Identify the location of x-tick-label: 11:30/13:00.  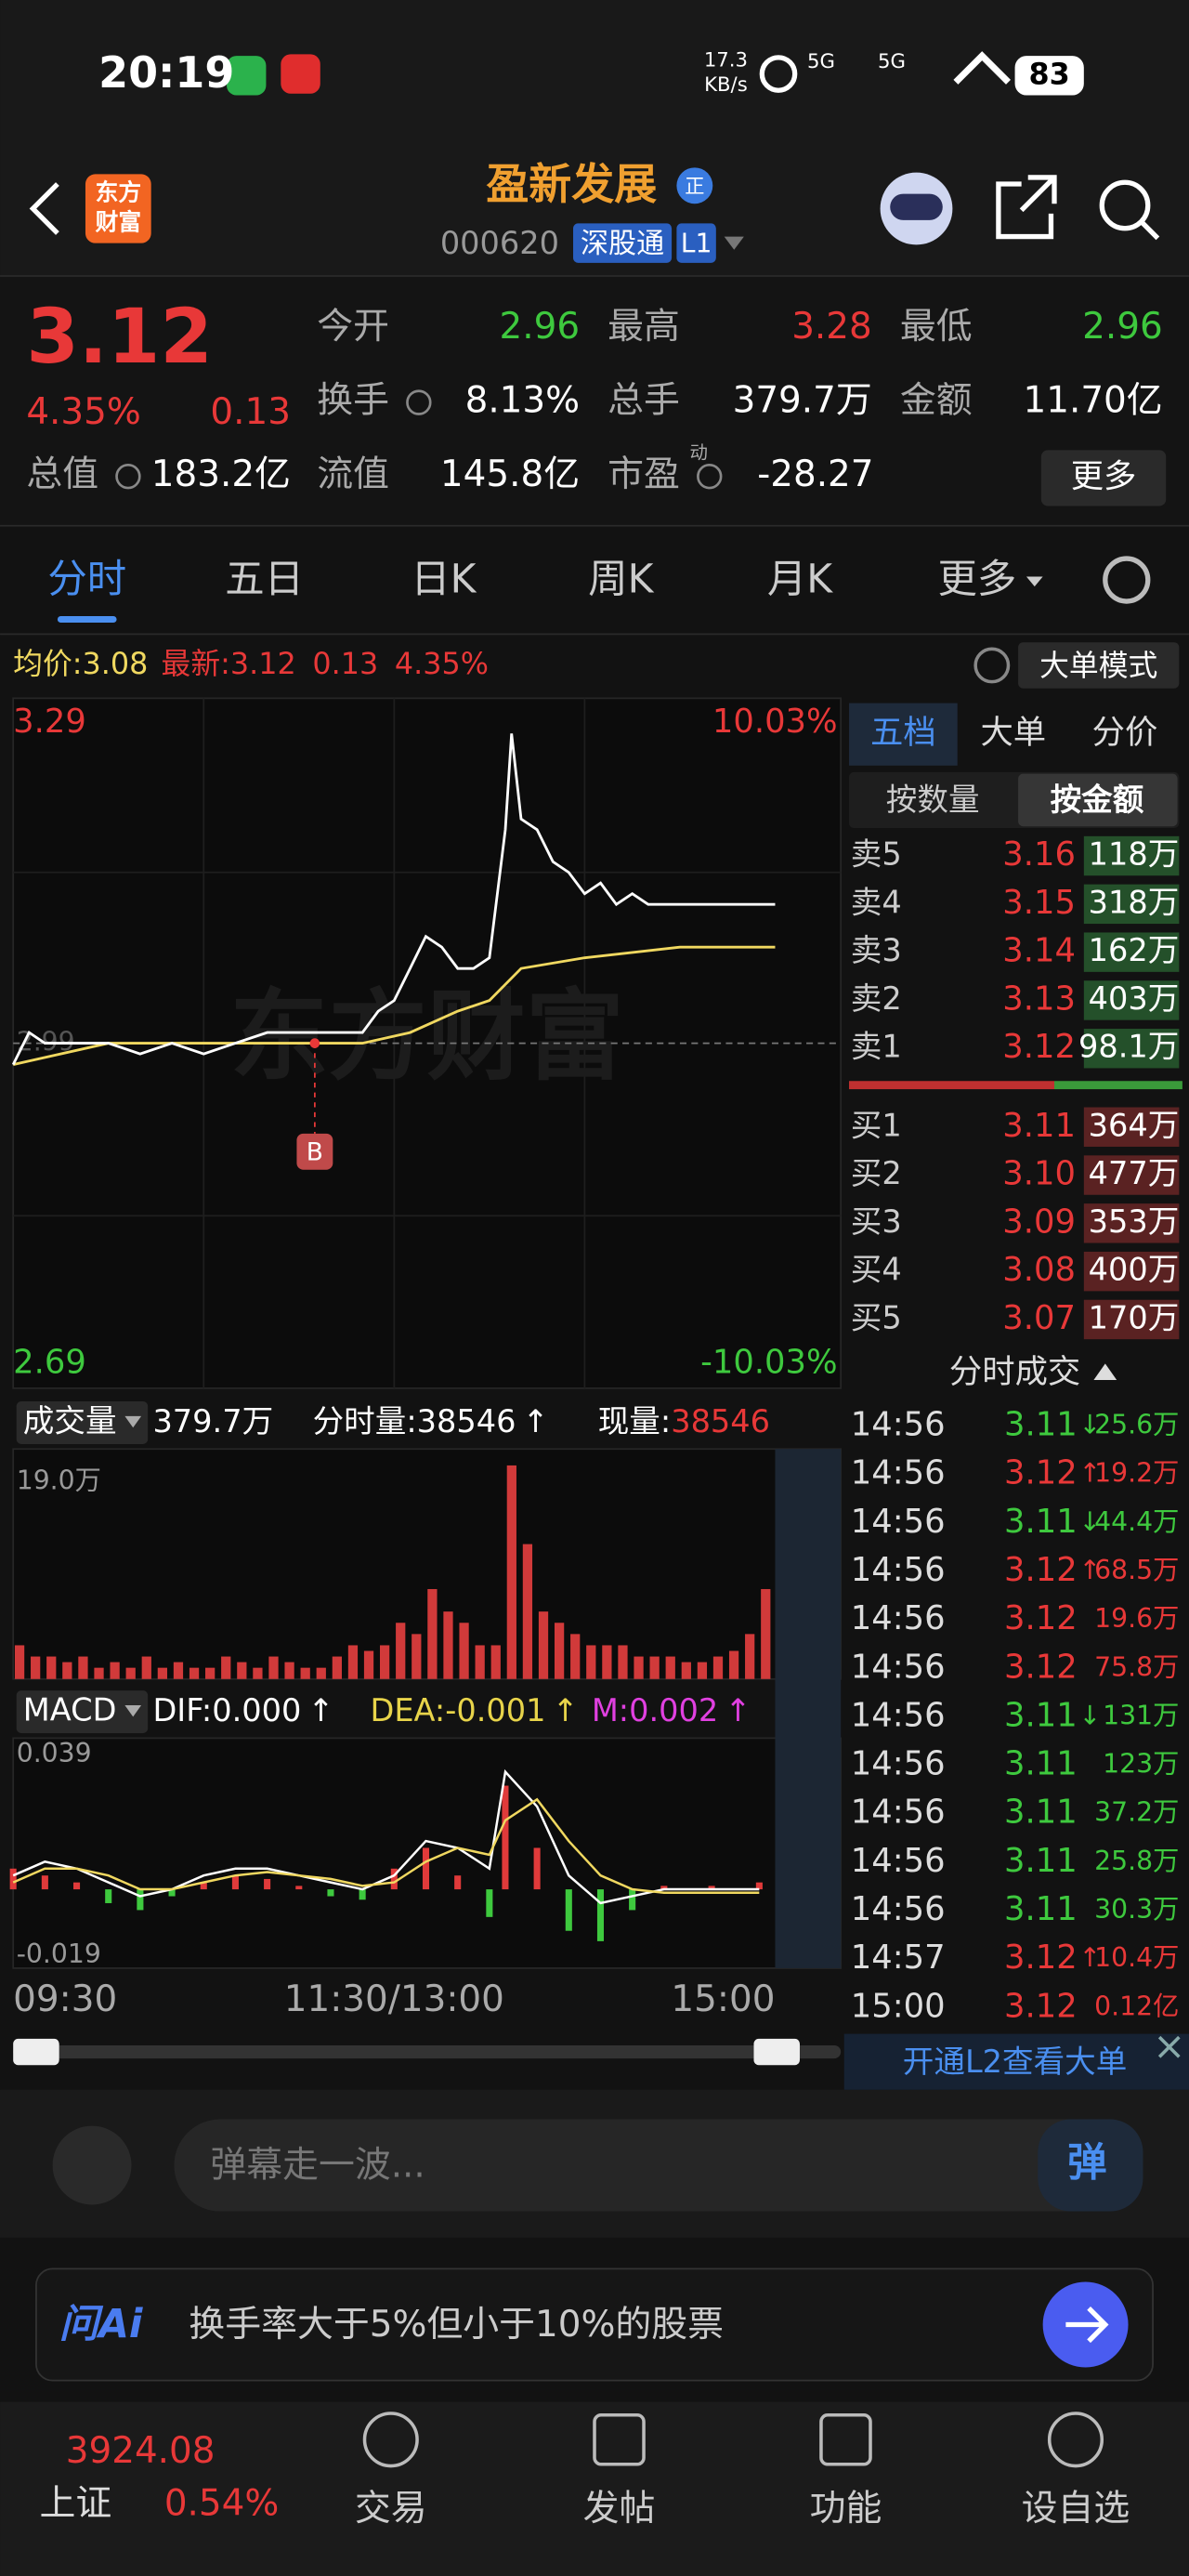
(394, 1999).